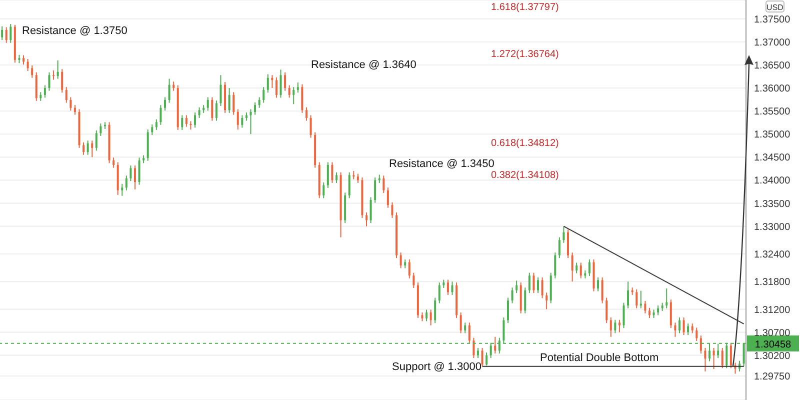  Describe the element at coordinates (525, 54) in the screenshot. I see `annotation: 1.272(1.36764)` at that location.